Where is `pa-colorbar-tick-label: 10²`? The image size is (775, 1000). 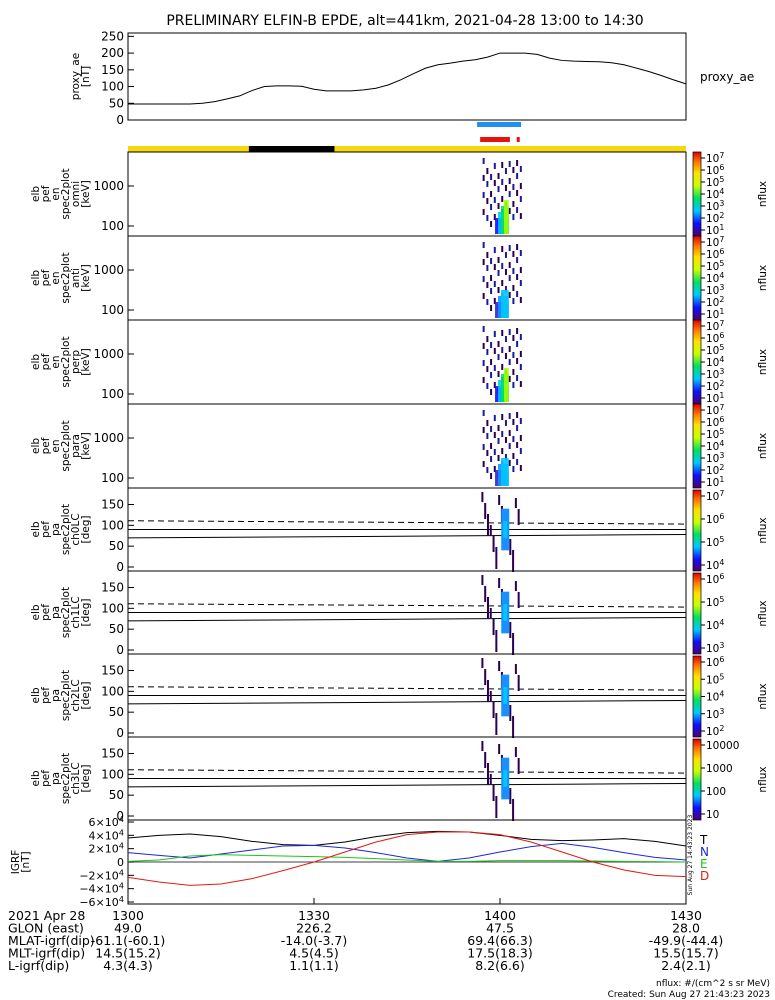
pa-colorbar-tick-label: 10² is located at coordinates (715, 731).